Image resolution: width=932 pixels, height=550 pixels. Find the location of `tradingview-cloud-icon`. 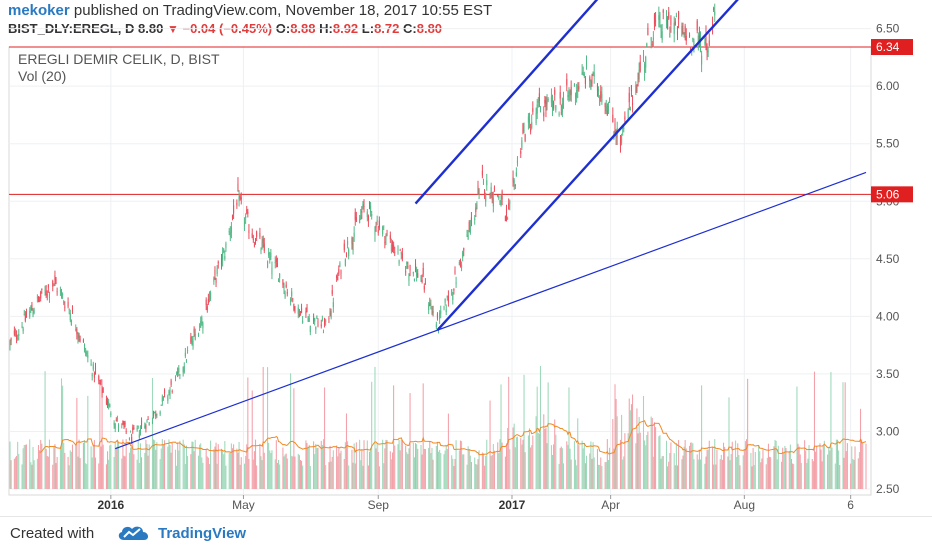

tradingview-cloud-icon is located at coordinates (134, 533).